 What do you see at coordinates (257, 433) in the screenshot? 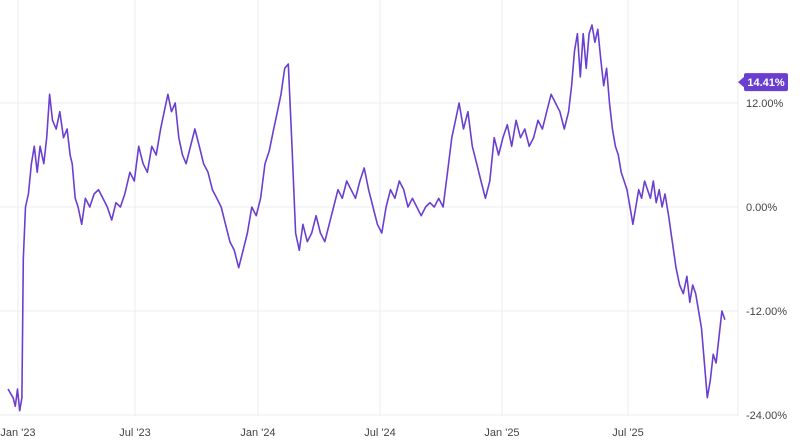
I see `x-tick-label: Jan '24` at bounding box center [257, 433].